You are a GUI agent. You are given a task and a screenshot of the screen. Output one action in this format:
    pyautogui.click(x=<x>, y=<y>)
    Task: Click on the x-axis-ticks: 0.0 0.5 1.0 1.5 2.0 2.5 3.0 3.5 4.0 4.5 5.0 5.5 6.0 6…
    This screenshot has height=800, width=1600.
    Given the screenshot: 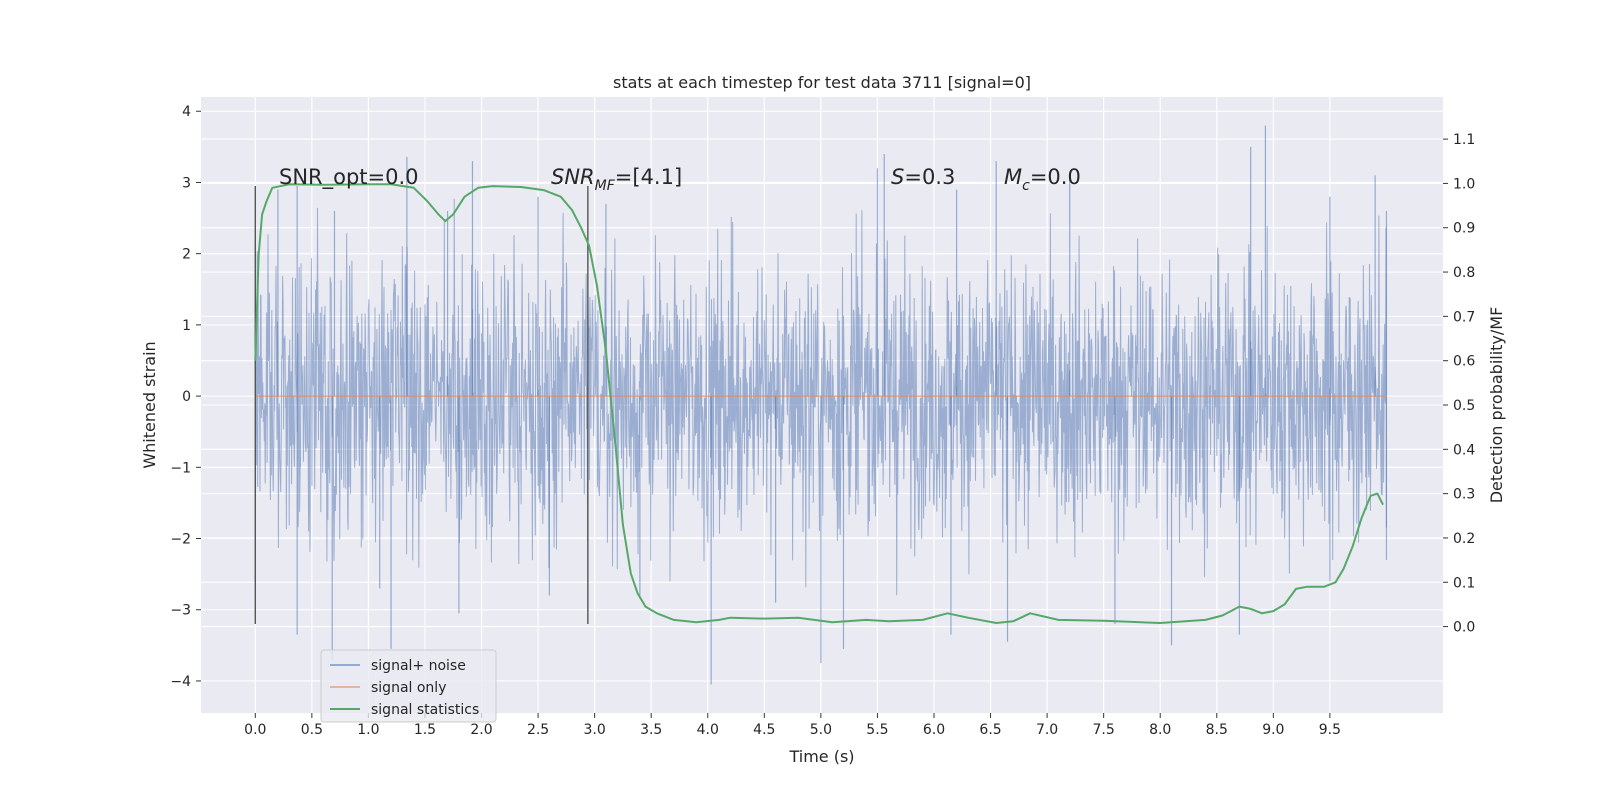 What is the action you would take?
    pyautogui.click(x=792, y=725)
    